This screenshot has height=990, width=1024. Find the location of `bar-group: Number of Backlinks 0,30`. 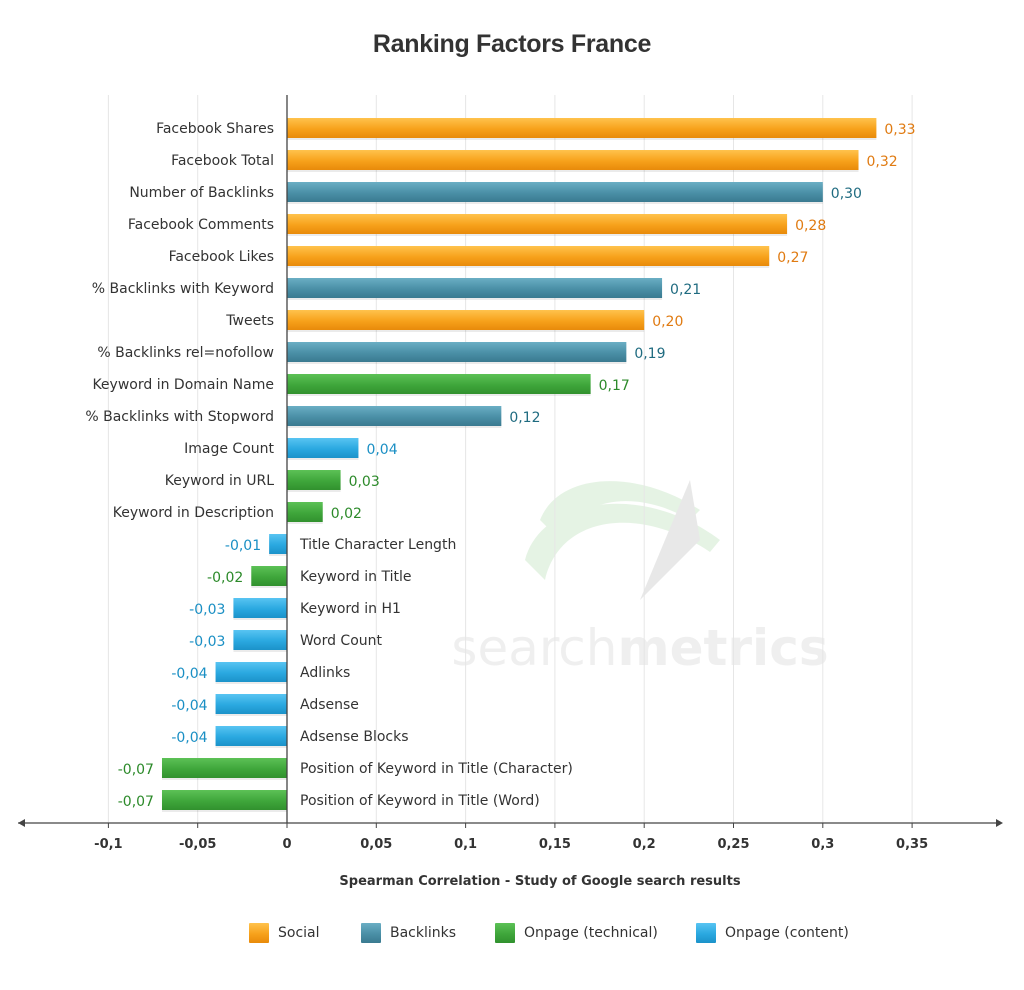

bar-group: Number of Backlinks 0,30 is located at coordinates (495, 193).